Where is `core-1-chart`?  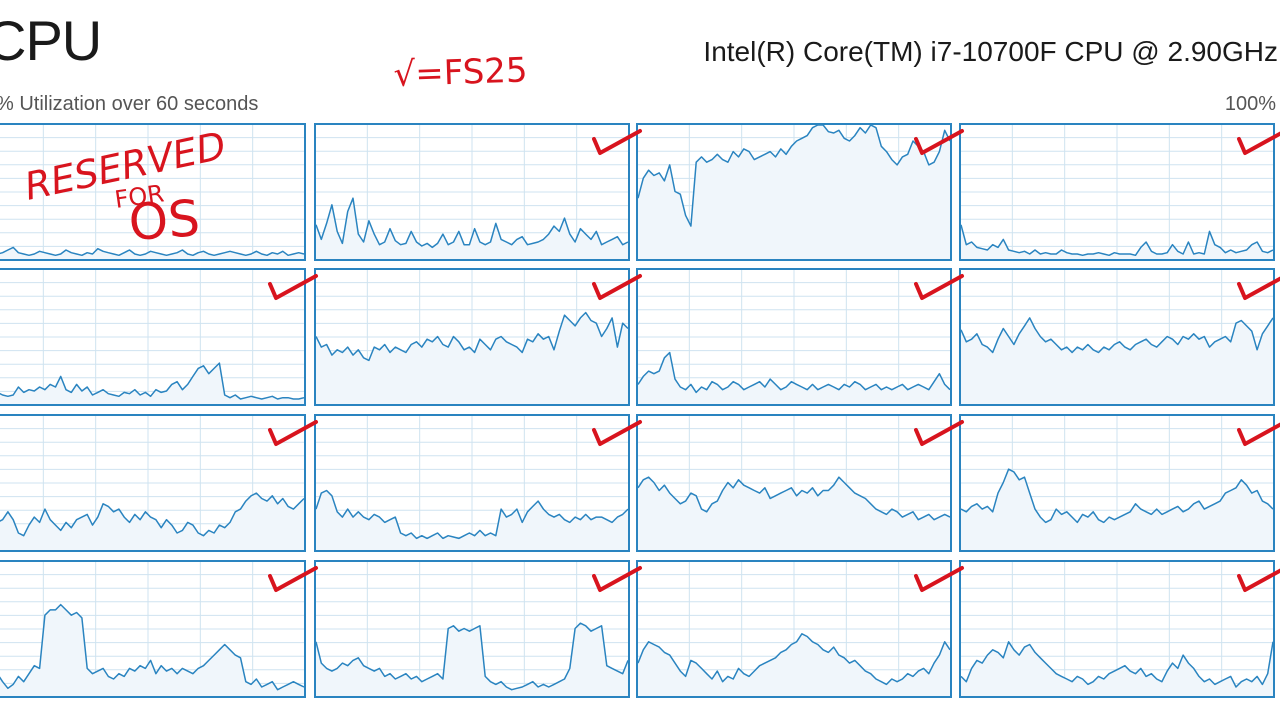 core-1-chart is located at coordinates (153, 192).